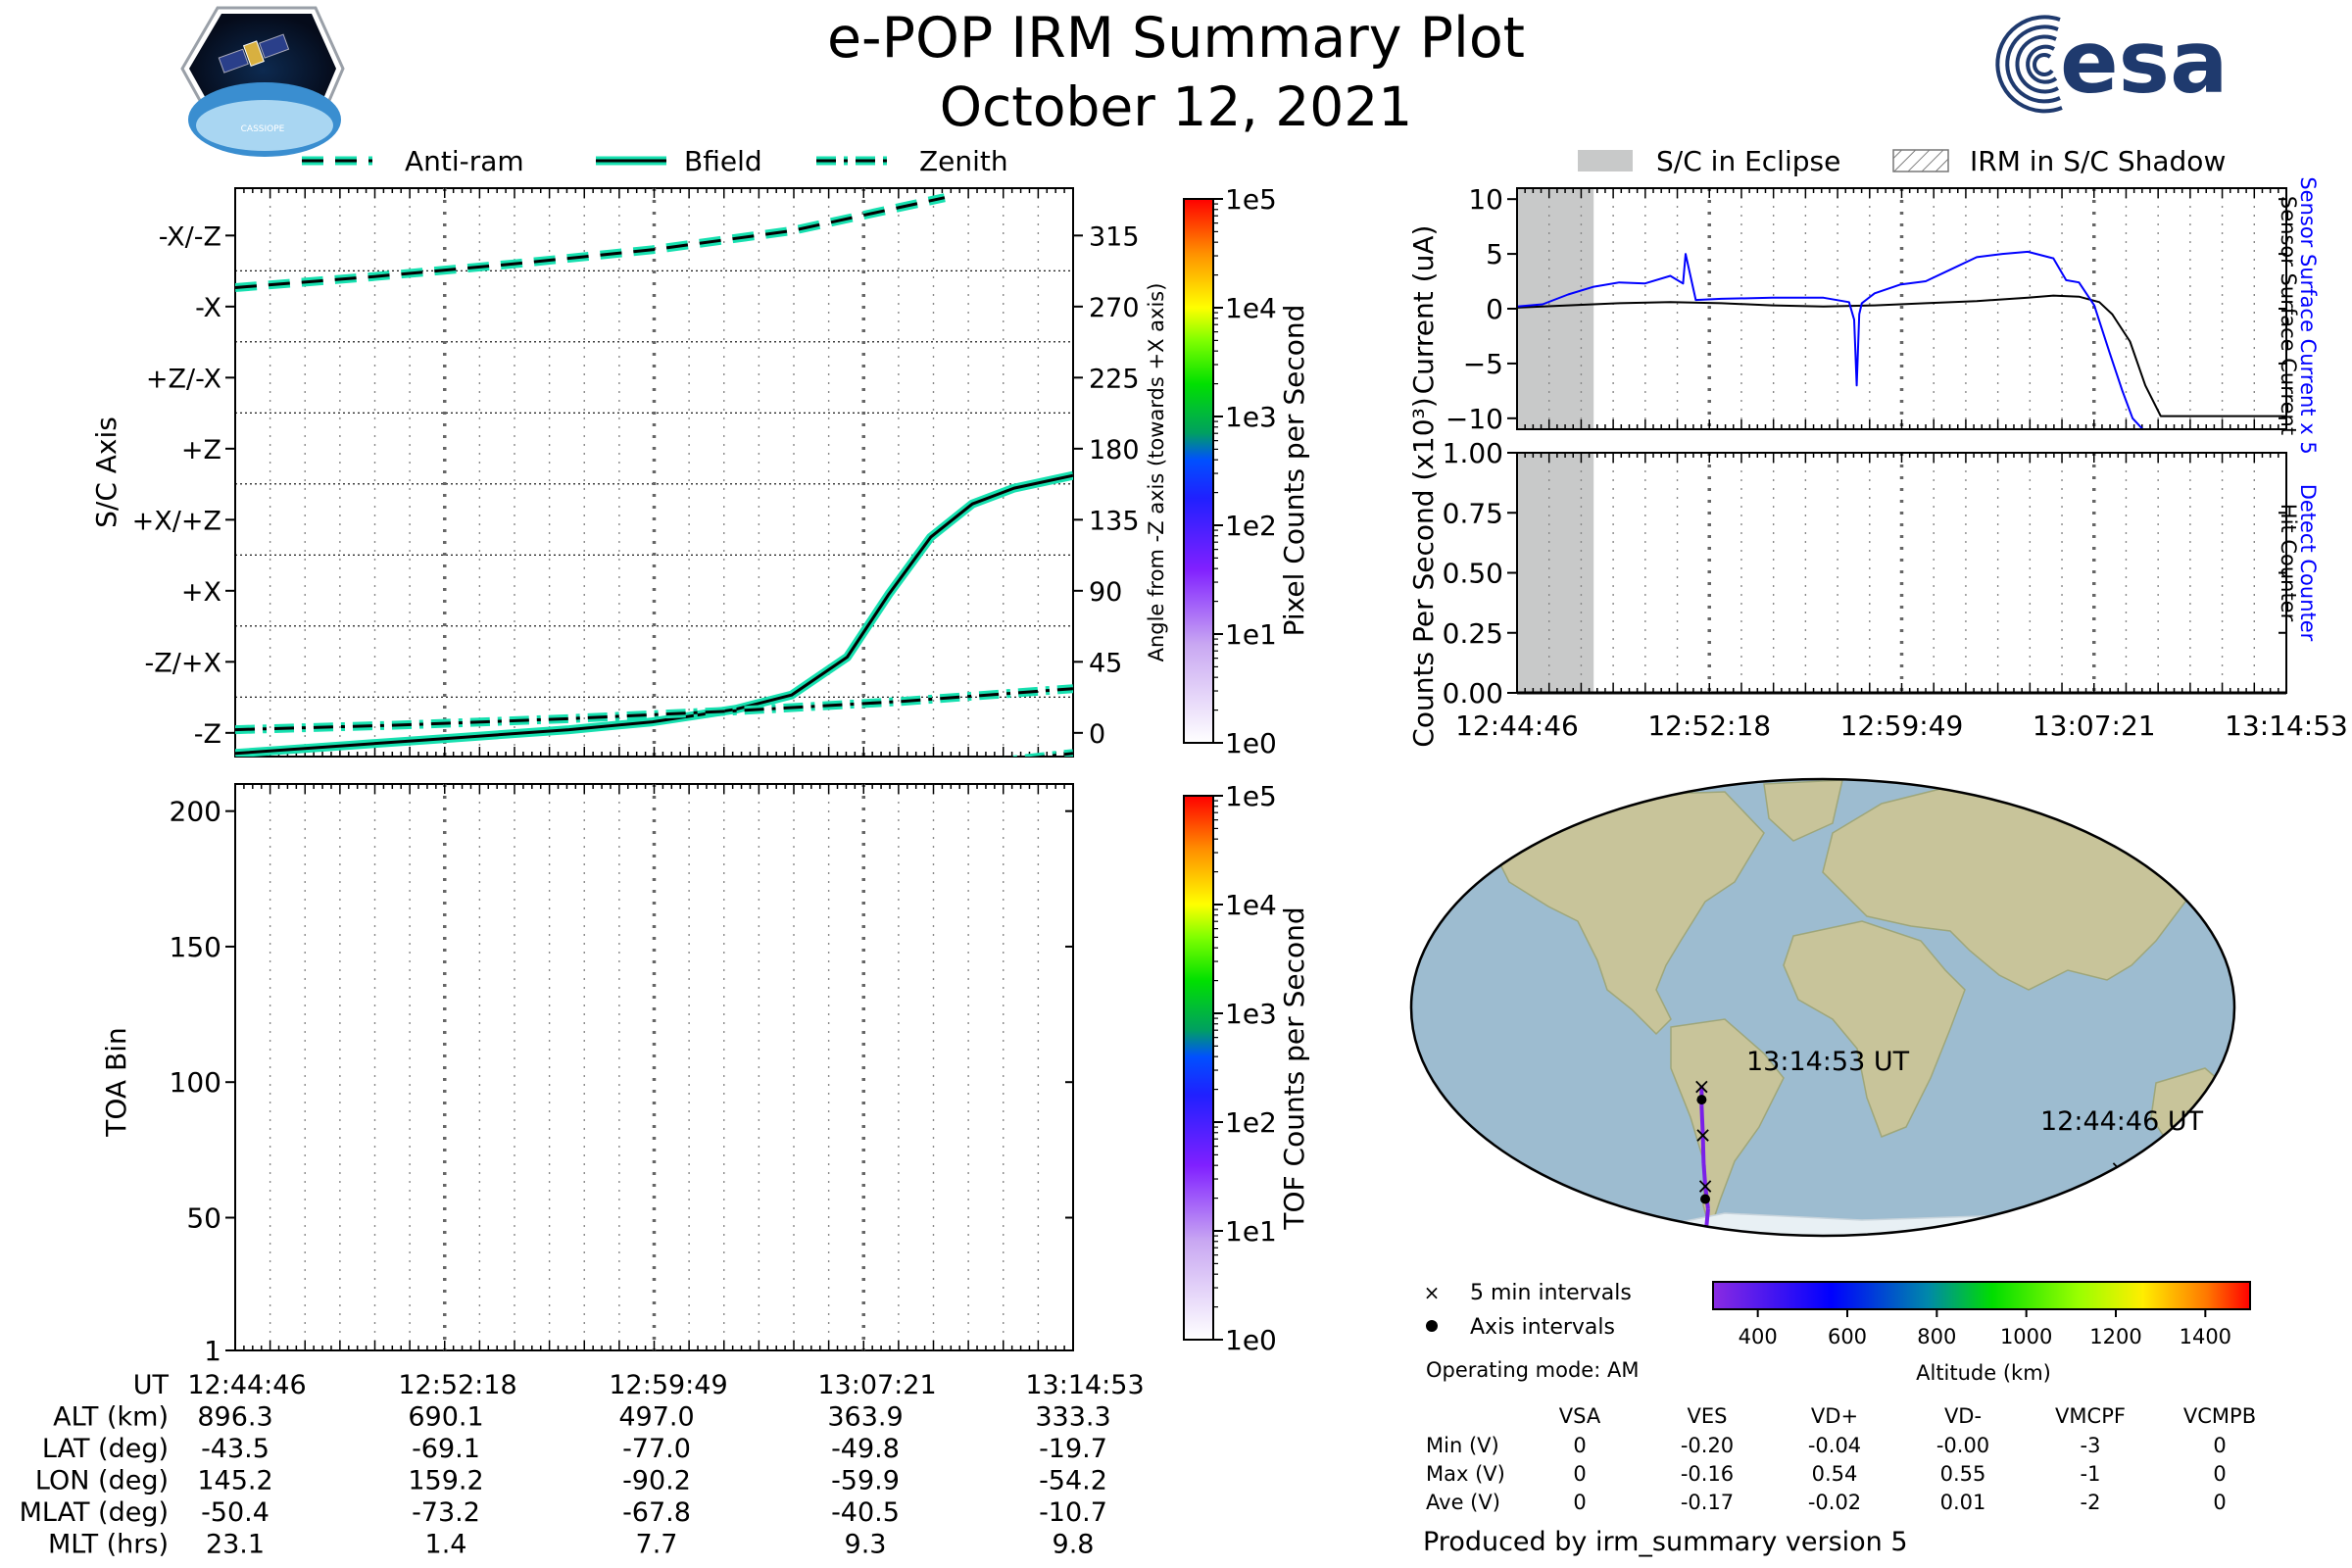 Image resolution: width=2352 pixels, height=1568 pixels. I want to click on attitude-left-ticklabel: -X/-Z, so click(190, 236).